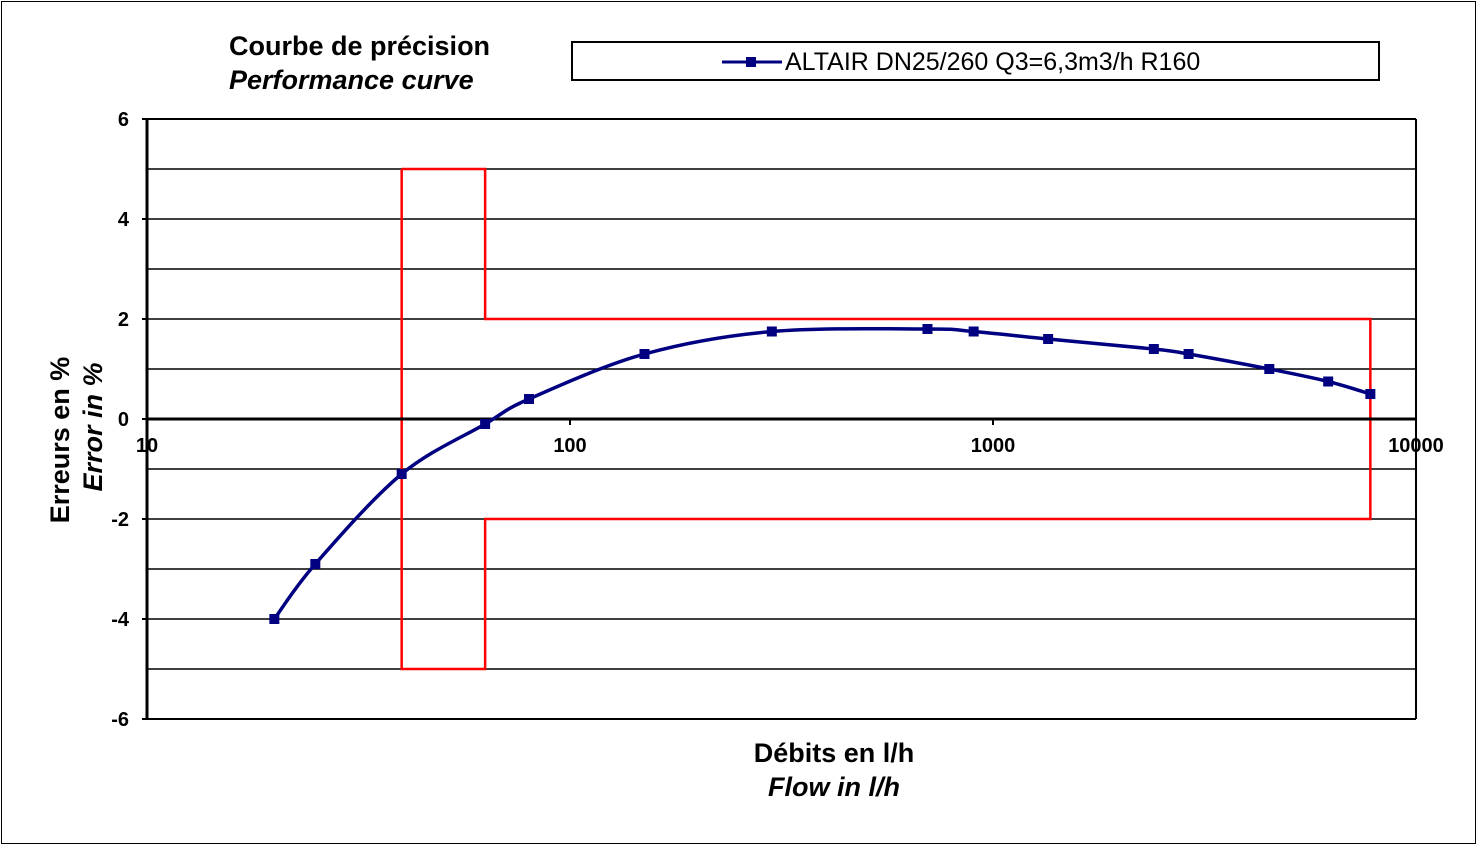 This screenshot has height=847, width=1479. I want to click on y-tick-label: -2, so click(120, 520).